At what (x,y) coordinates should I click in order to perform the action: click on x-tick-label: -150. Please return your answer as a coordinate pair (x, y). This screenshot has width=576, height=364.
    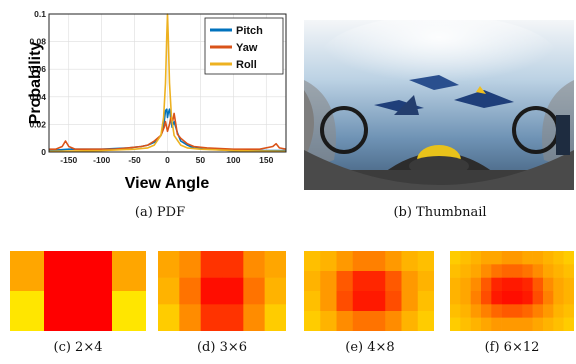
    Looking at the image, I should click on (68, 160).